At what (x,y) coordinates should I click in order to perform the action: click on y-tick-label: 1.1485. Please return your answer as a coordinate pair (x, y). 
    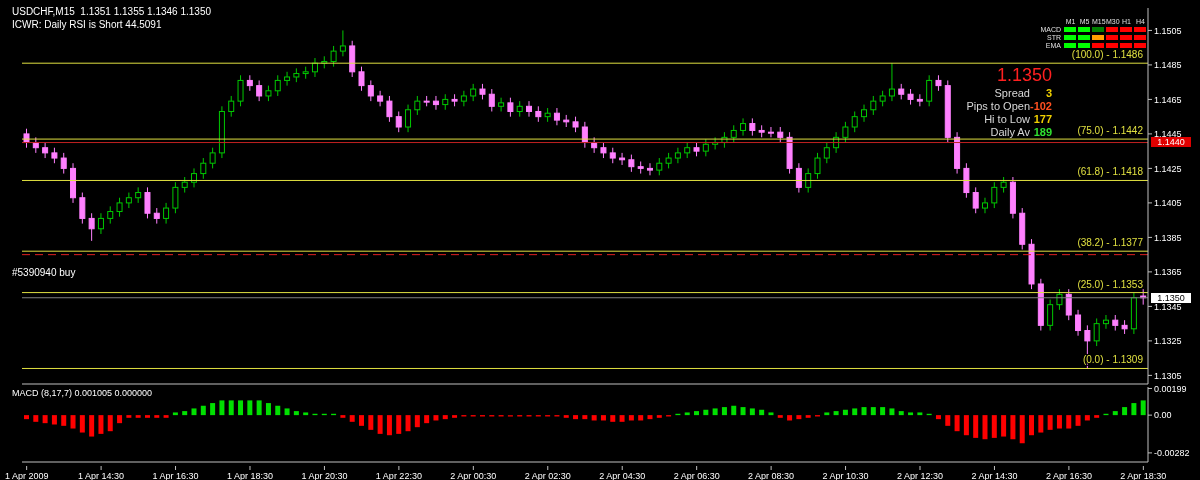
    Looking at the image, I should click on (1168, 65).